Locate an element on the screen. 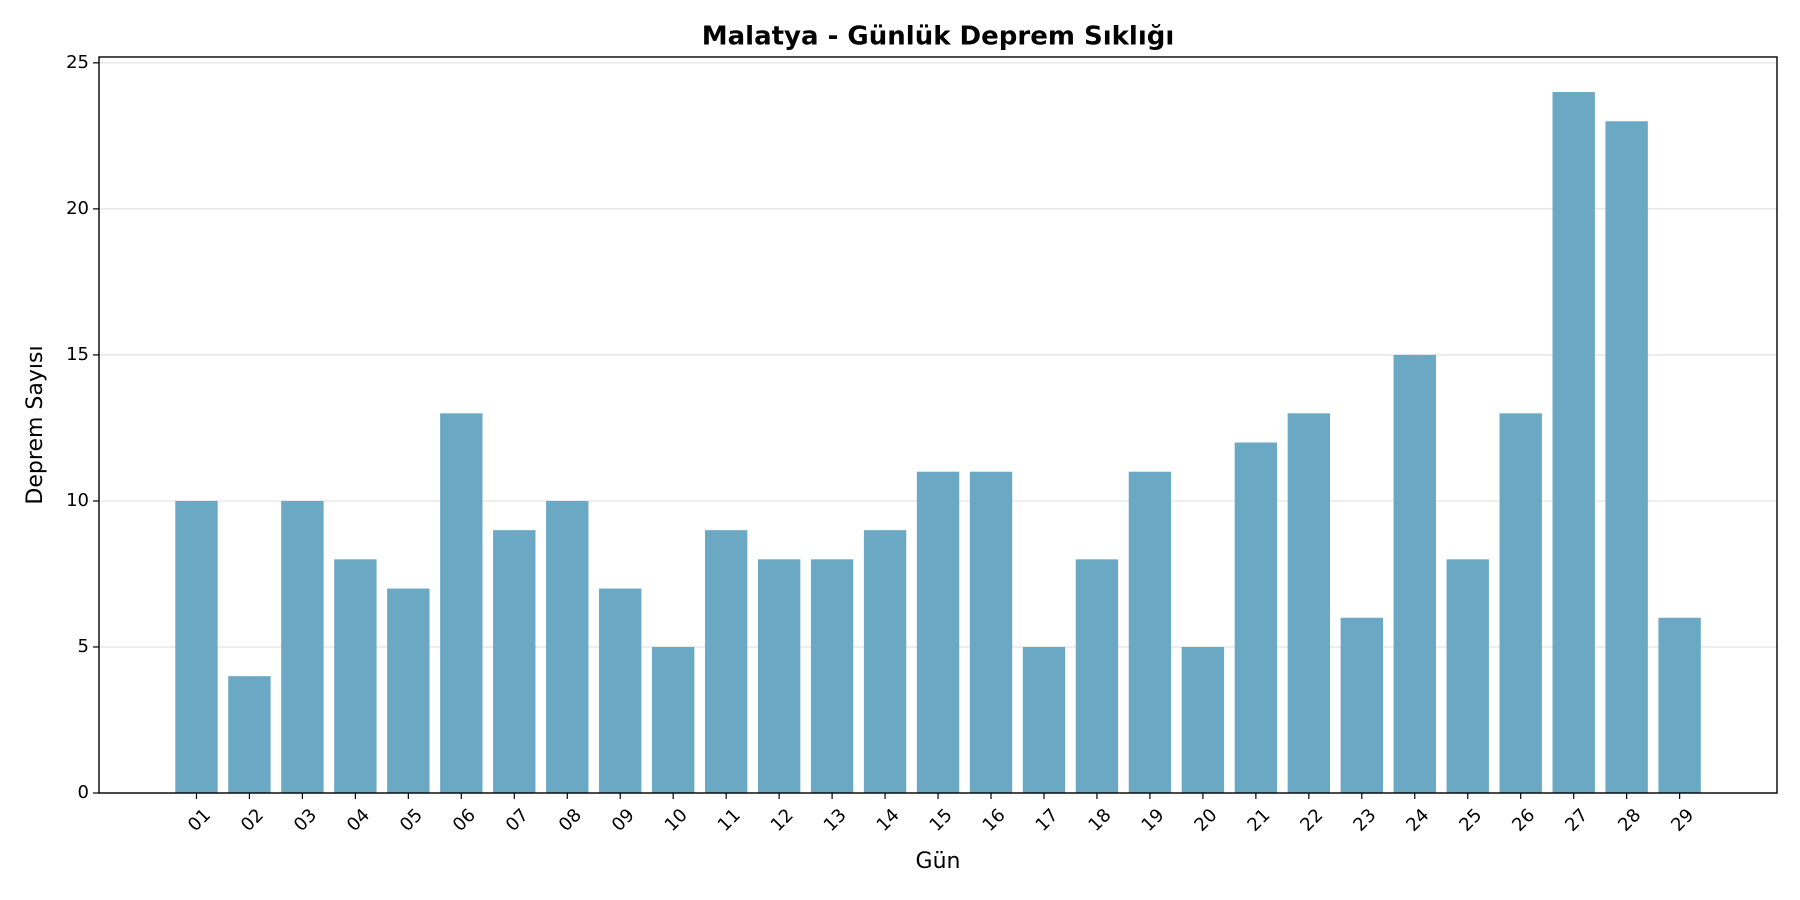 Image resolution: width=1800 pixels, height=900 pixels. x-axis-label: Gün is located at coordinates (938, 861).